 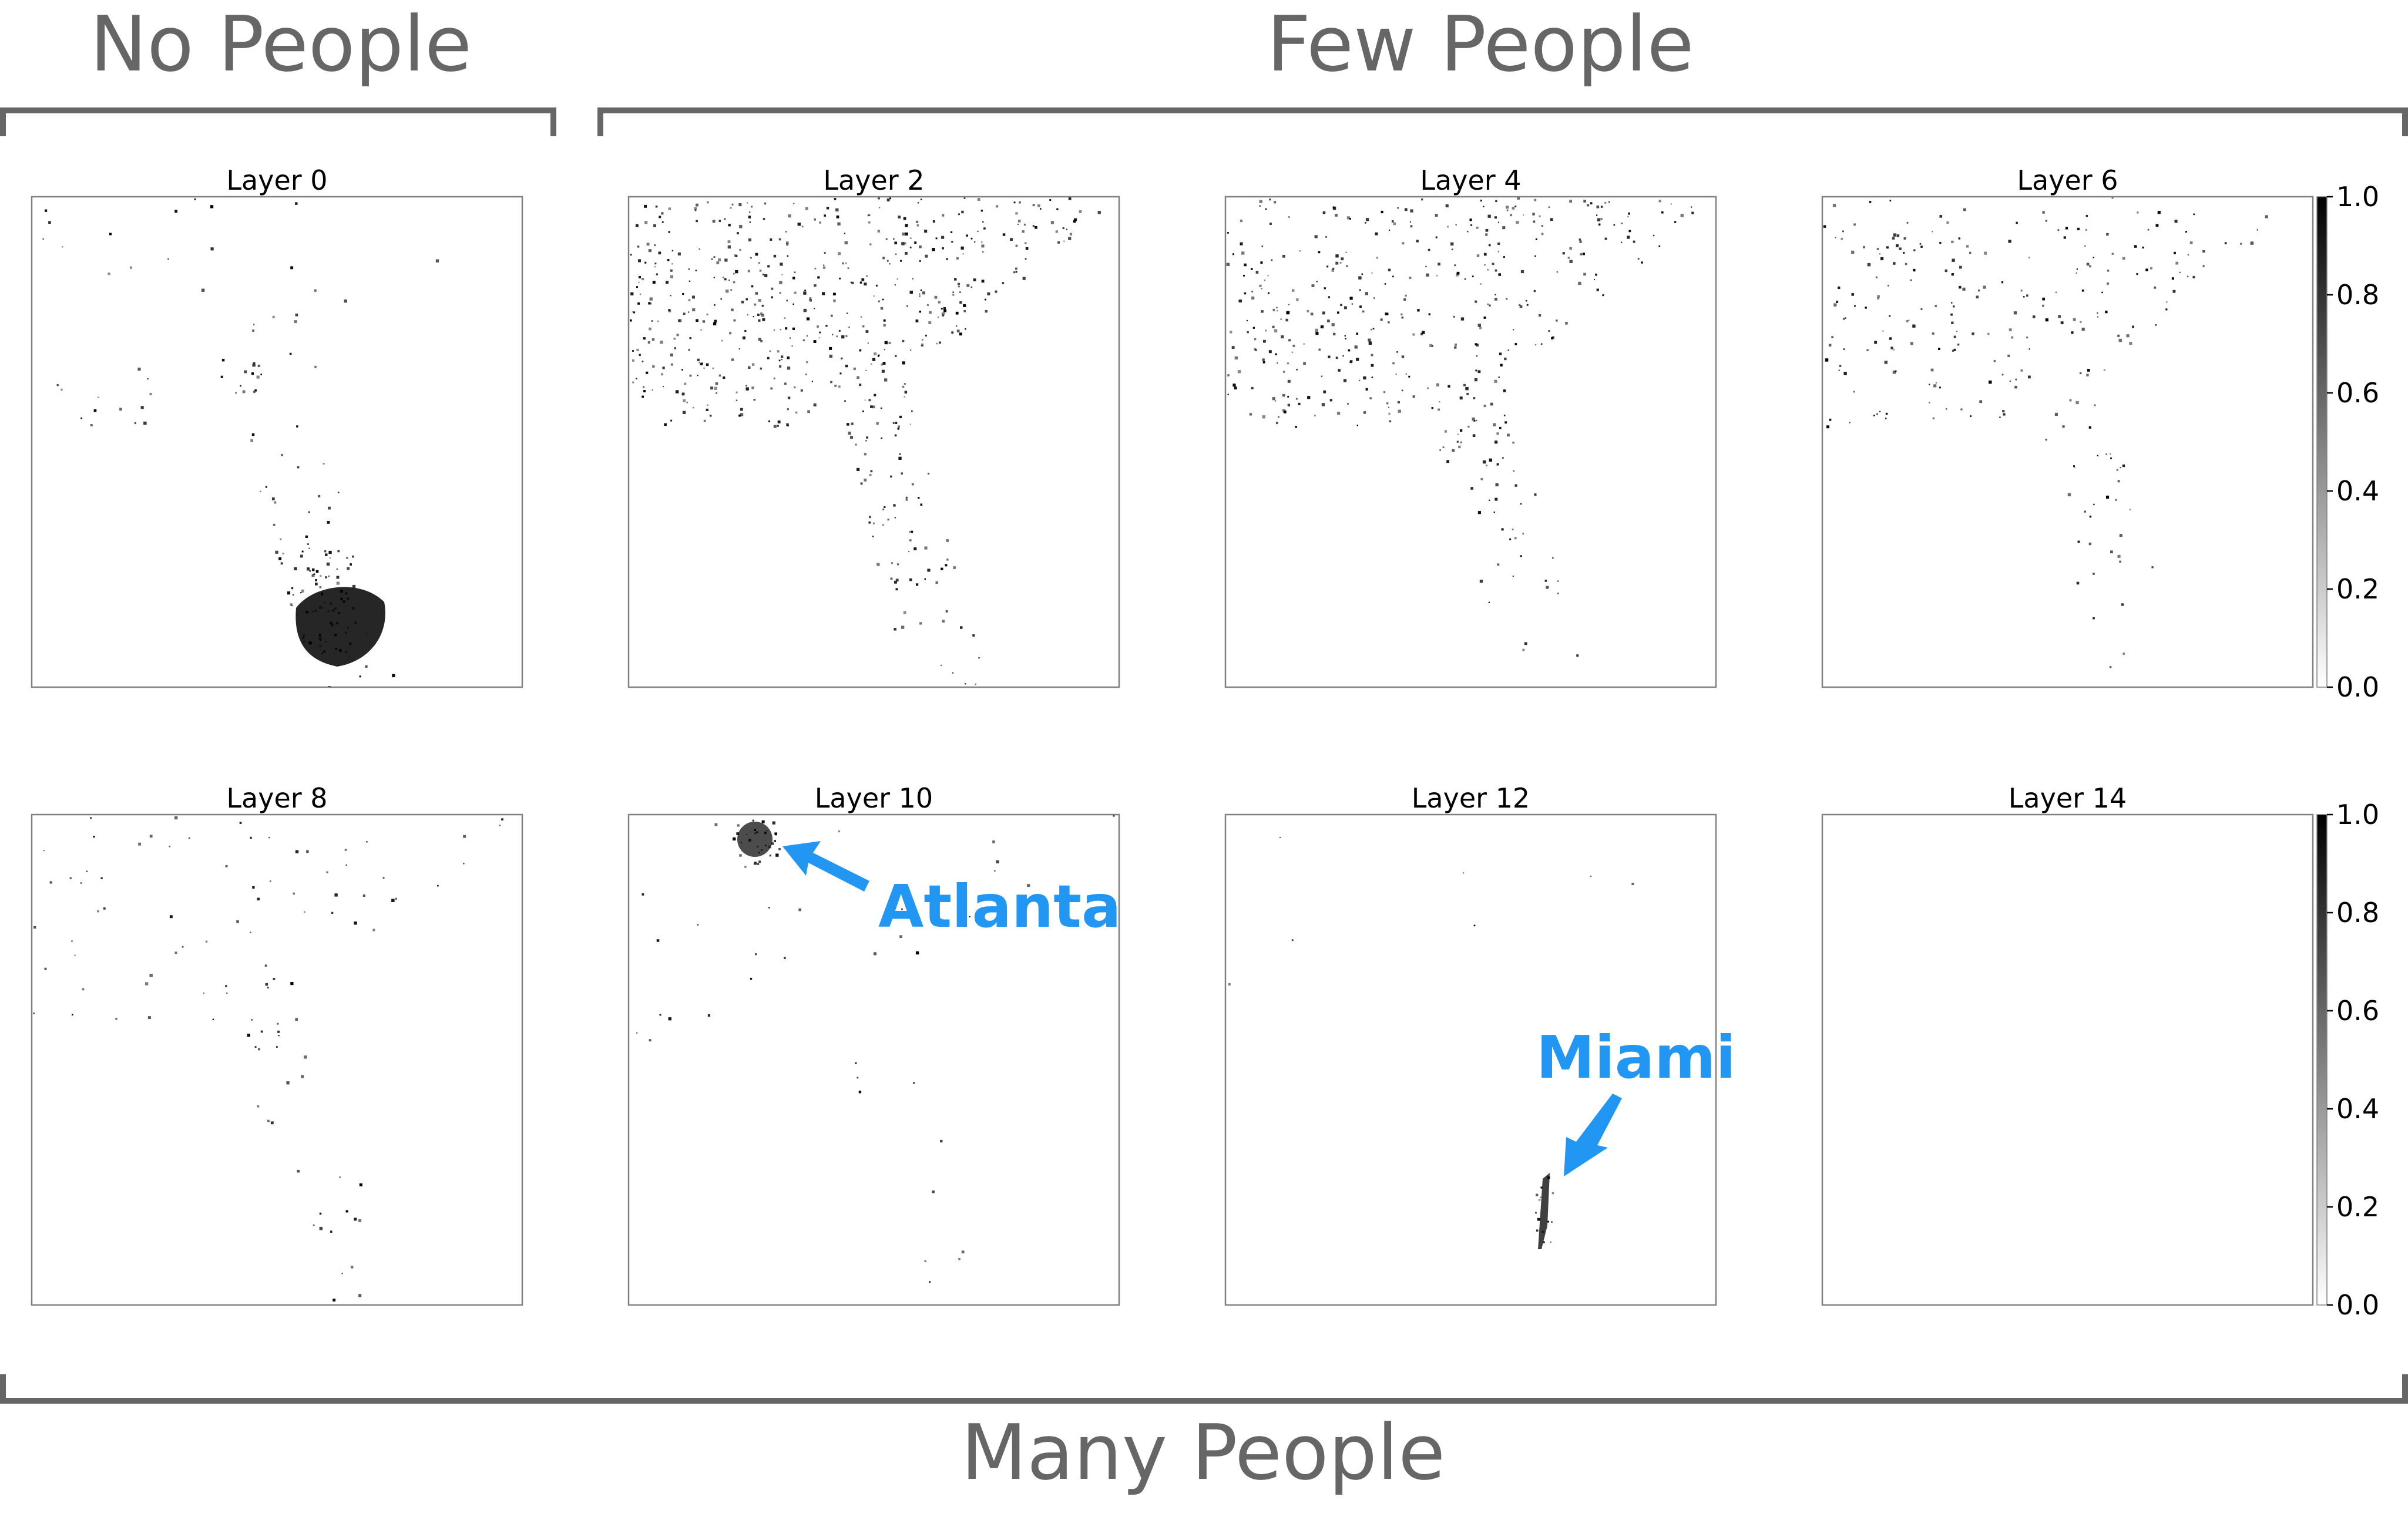 I want to click on group-label-many-people: Many People, so click(x=1203, y=1452).